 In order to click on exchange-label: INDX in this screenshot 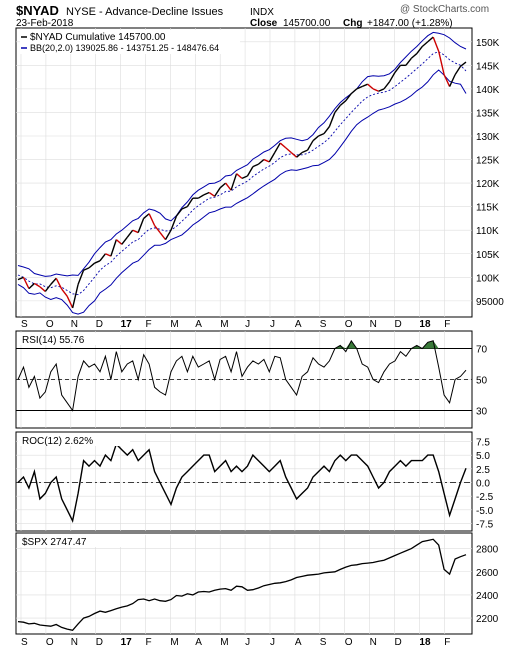, I will do `click(262, 12)`.